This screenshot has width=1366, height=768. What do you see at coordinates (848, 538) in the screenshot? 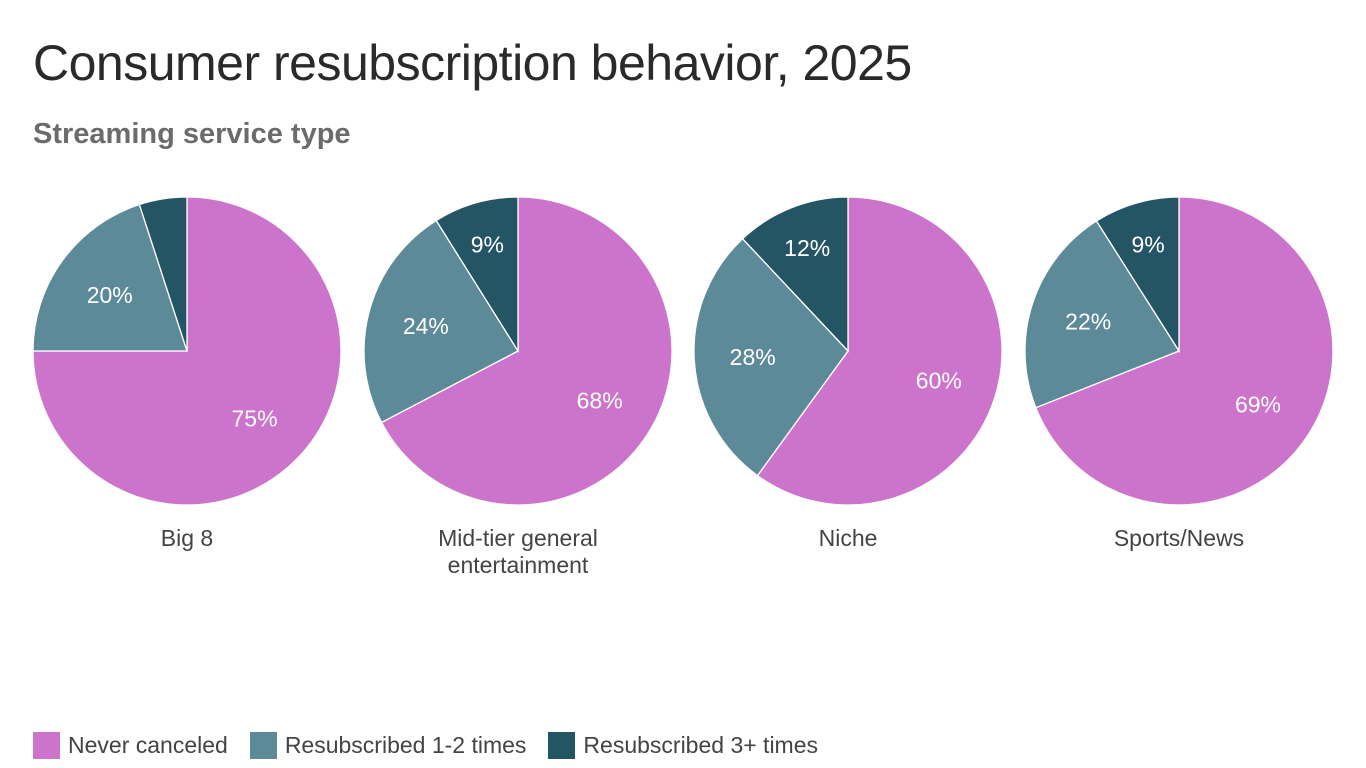
I see `category-label-niche: Niche` at bounding box center [848, 538].